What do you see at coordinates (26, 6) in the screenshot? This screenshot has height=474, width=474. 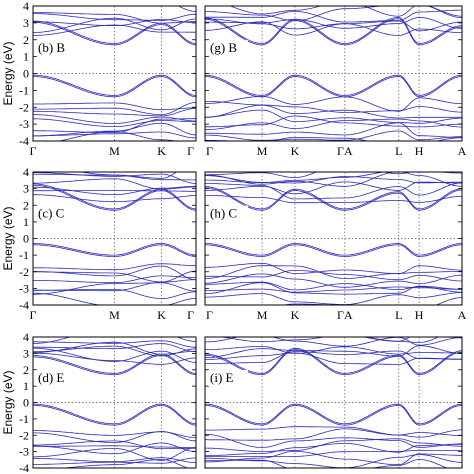 I see `y-tick-label: 4` at bounding box center [26, 6].